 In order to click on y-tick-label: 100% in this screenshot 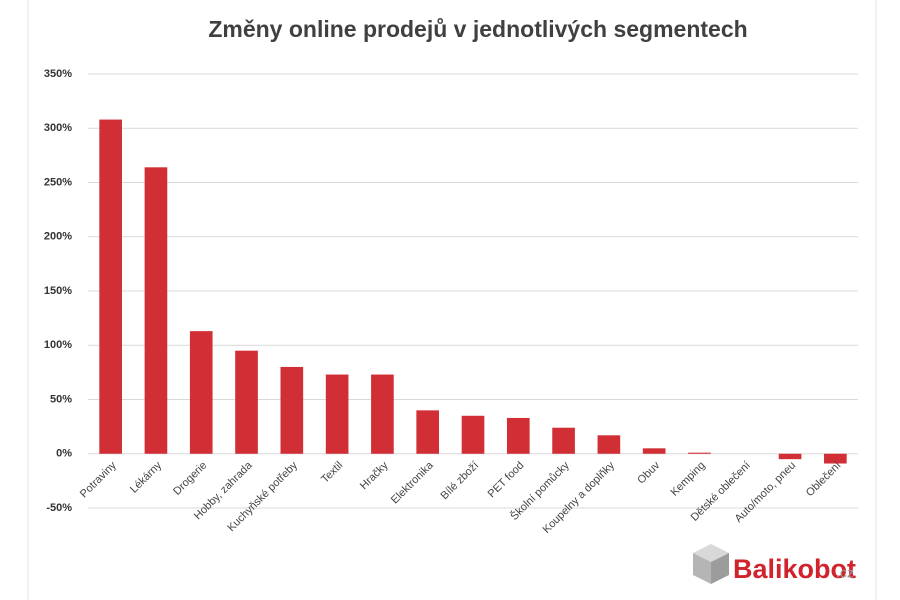, I will do `click(58, 345)`.